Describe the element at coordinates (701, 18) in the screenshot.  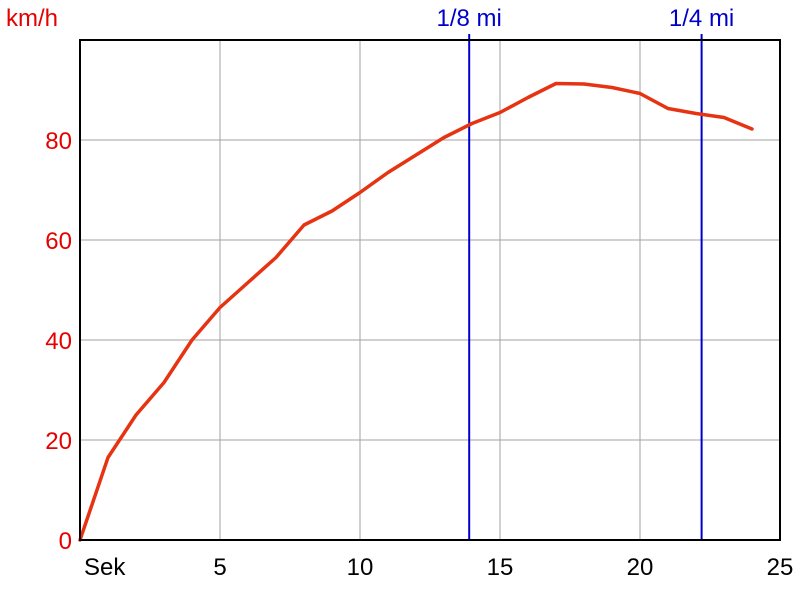
I see `marker-label: 1/4 mi` at that location.